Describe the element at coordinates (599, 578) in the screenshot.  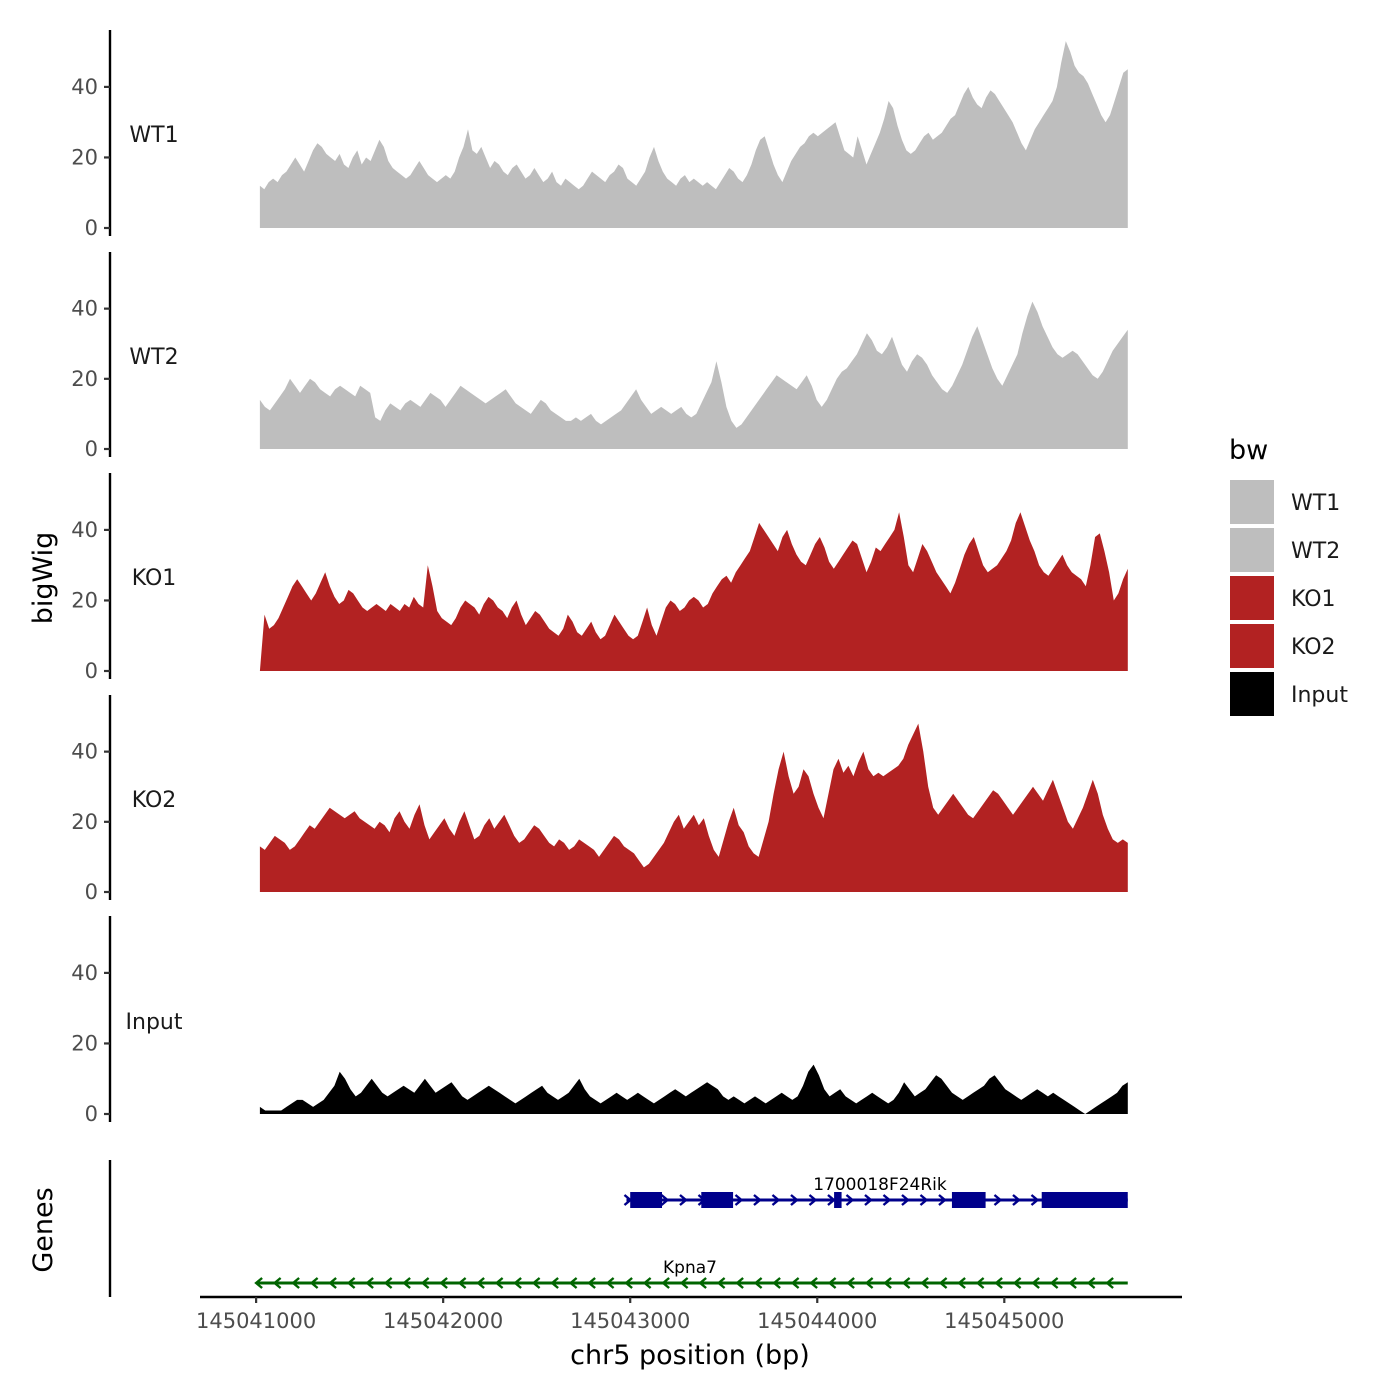
I see `track-ko1: 0 20 40 KO1` at that location.